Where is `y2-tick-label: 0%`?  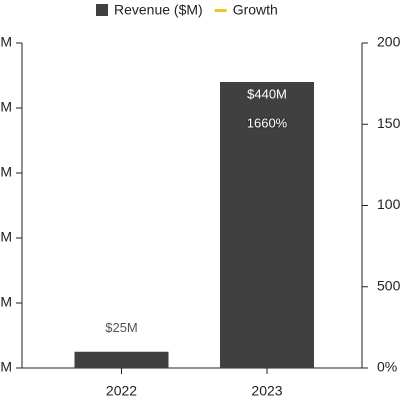
y2-tick-label: 0% is located at coordinates (387, 367).